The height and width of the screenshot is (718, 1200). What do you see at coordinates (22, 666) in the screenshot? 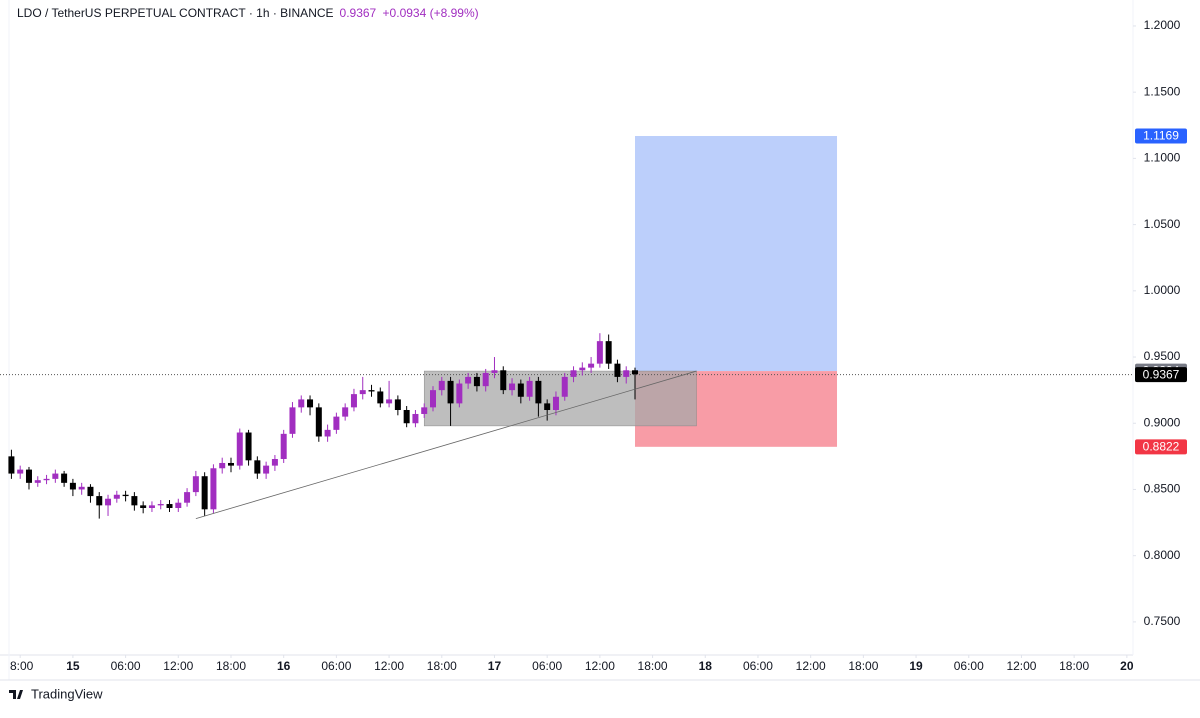
I see `x-tick-label: 8:00` at bounding box center [22, 666].